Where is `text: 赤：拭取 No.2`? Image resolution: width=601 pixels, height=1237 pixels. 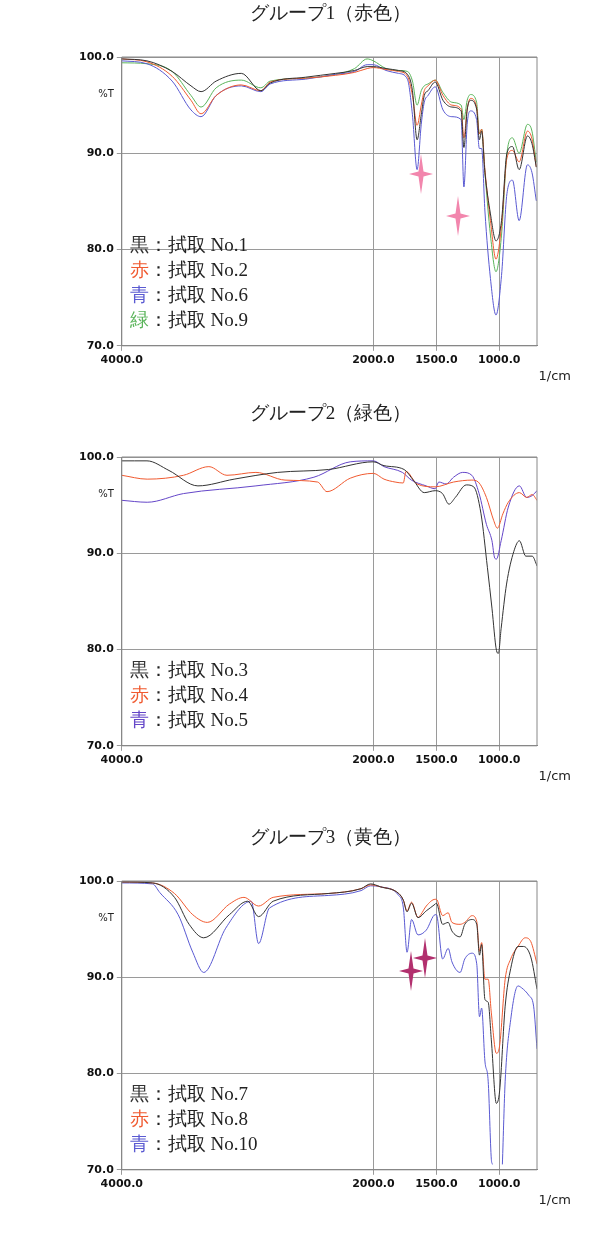
text: 赤：拭取 No.2 is located at coordinates (189, 269).